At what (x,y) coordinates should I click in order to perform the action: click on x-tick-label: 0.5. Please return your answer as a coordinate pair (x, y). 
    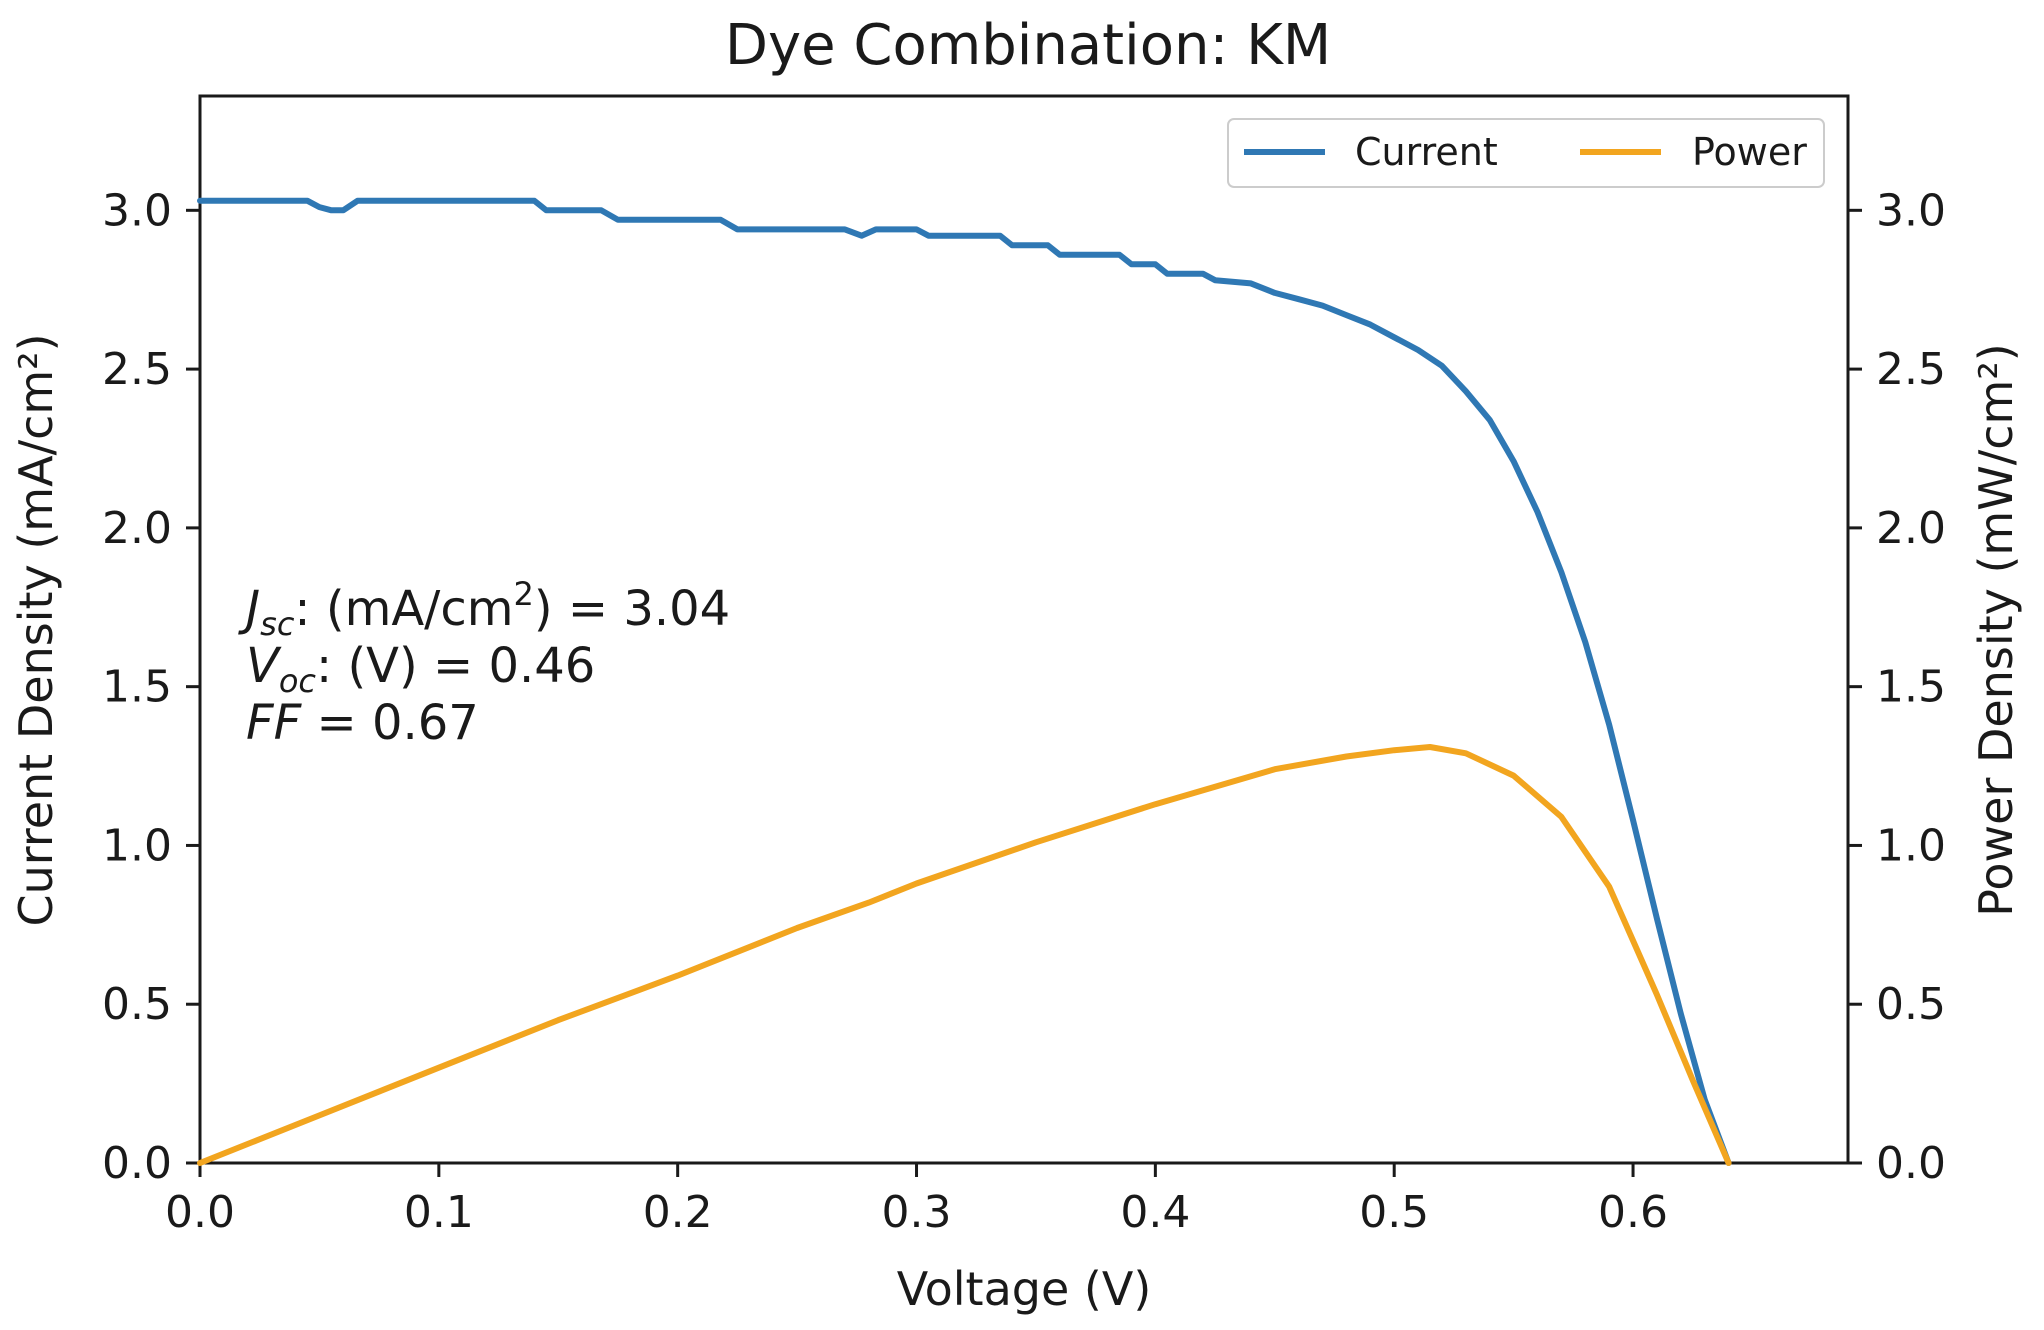
    Looking at the image, I should click on (1394, 1212).